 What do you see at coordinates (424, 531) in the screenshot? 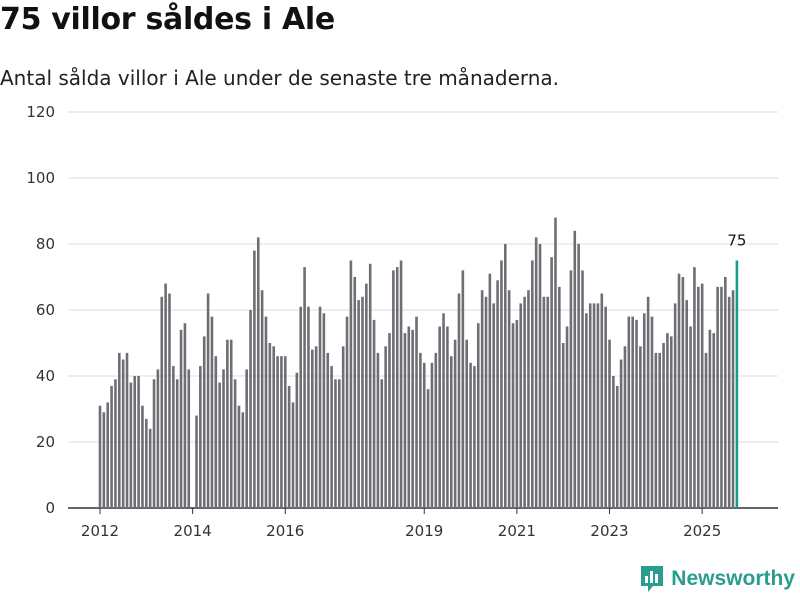
I see `x-tick-label: 2019` at bounding box center [424, 531].